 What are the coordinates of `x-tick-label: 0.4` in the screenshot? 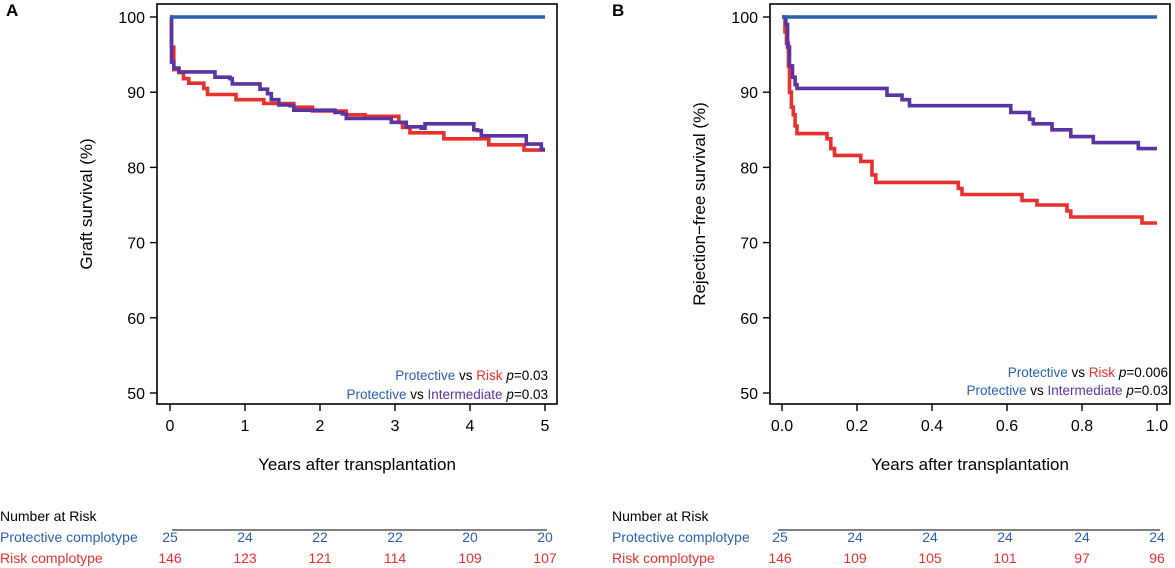 It's located at (932, 426).